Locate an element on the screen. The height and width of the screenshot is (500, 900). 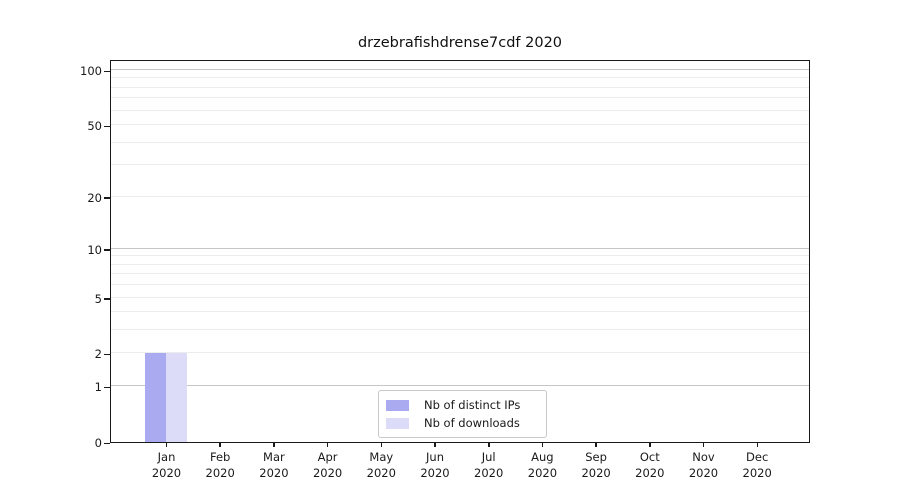
x-tick-label: Mar 2020 is located at coordinates (274, 465).